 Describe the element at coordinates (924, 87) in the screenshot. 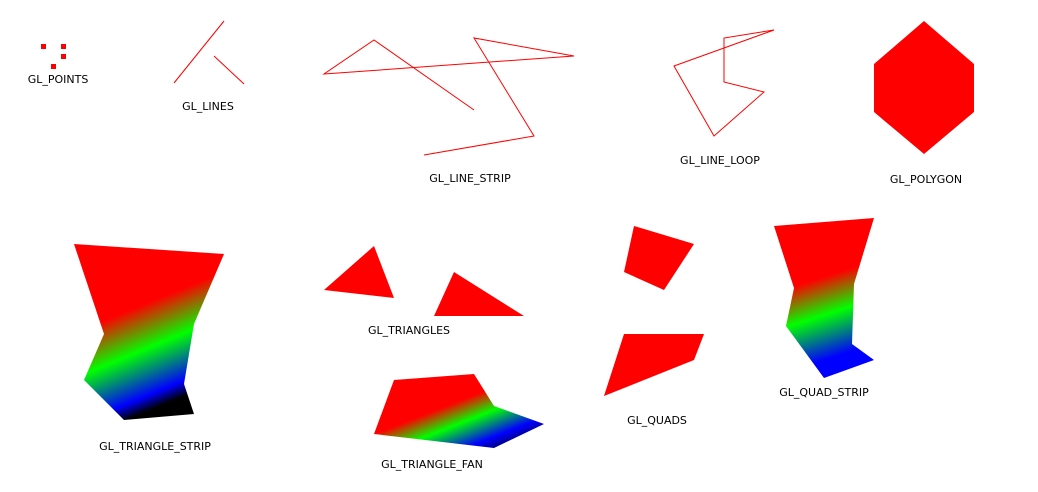

I see `polygon-shape` at that location.